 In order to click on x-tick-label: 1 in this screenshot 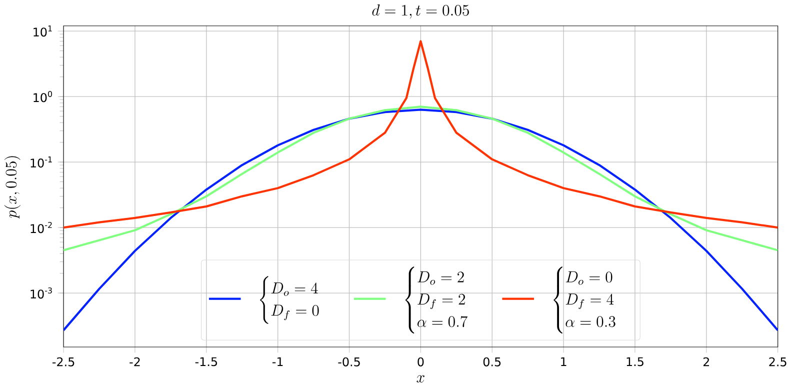, I will do `click(563, 361)`.